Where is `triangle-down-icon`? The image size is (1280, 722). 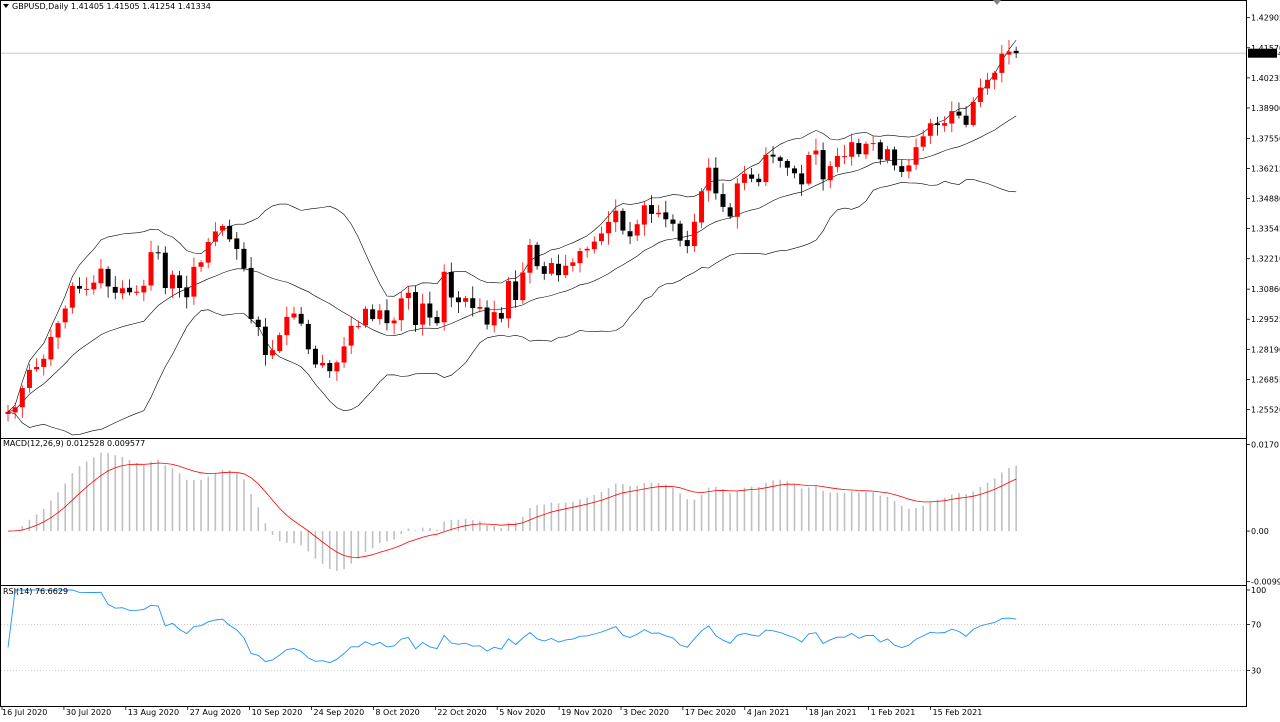
triangle-down-icon is located at coordinates (6, 6).